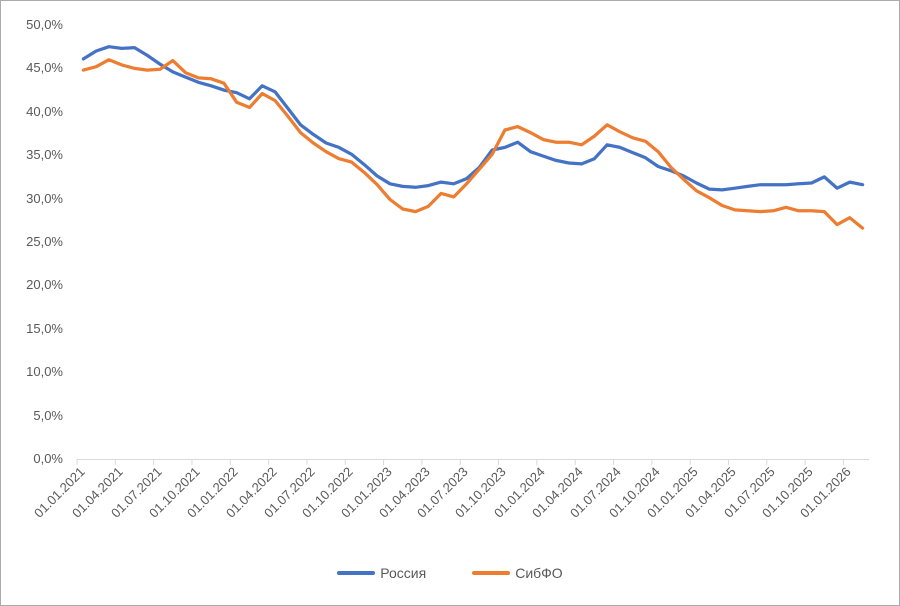 The width and height of the screenshot is (900, 606). I want to click on y-axis-tick-label: 40,0%, so click(44, 111).